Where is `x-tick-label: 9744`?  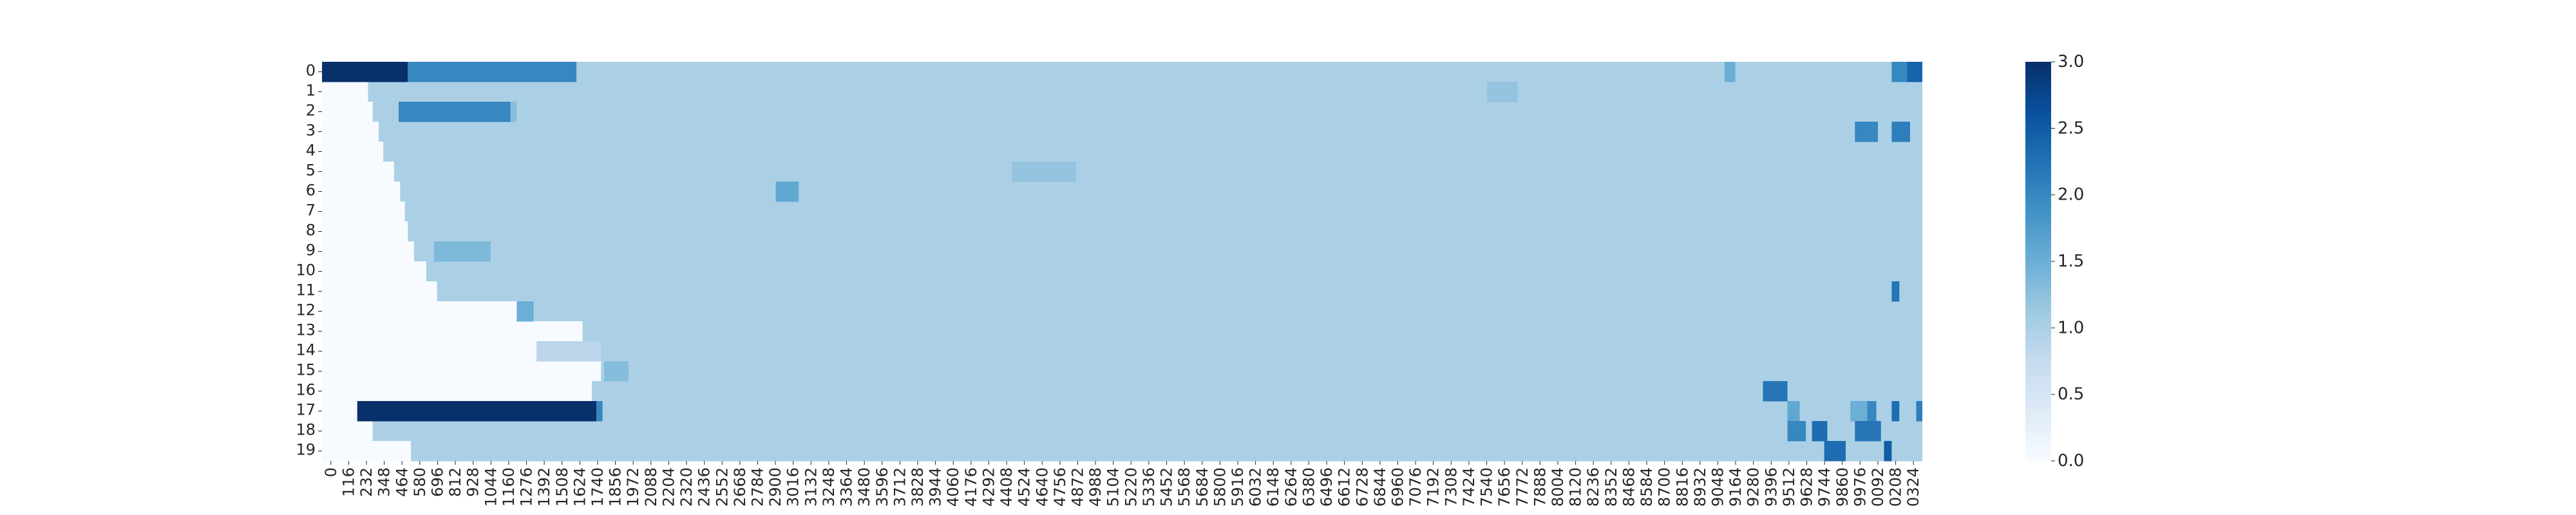 x-tick-label: 9744 is located at coordinates (1824, 487).